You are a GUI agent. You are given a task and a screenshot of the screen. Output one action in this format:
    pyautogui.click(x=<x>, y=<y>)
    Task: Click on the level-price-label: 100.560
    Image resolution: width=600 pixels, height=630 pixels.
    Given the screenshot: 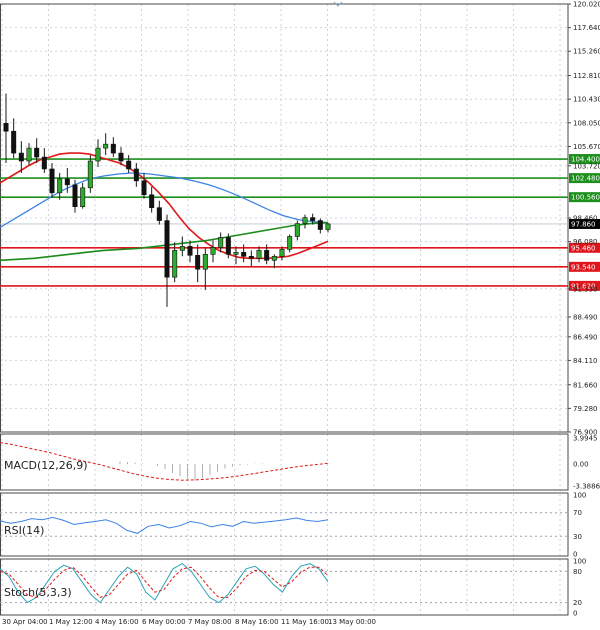 What is the action you would take?
    pyautogui.click(x=585, y=198)
    